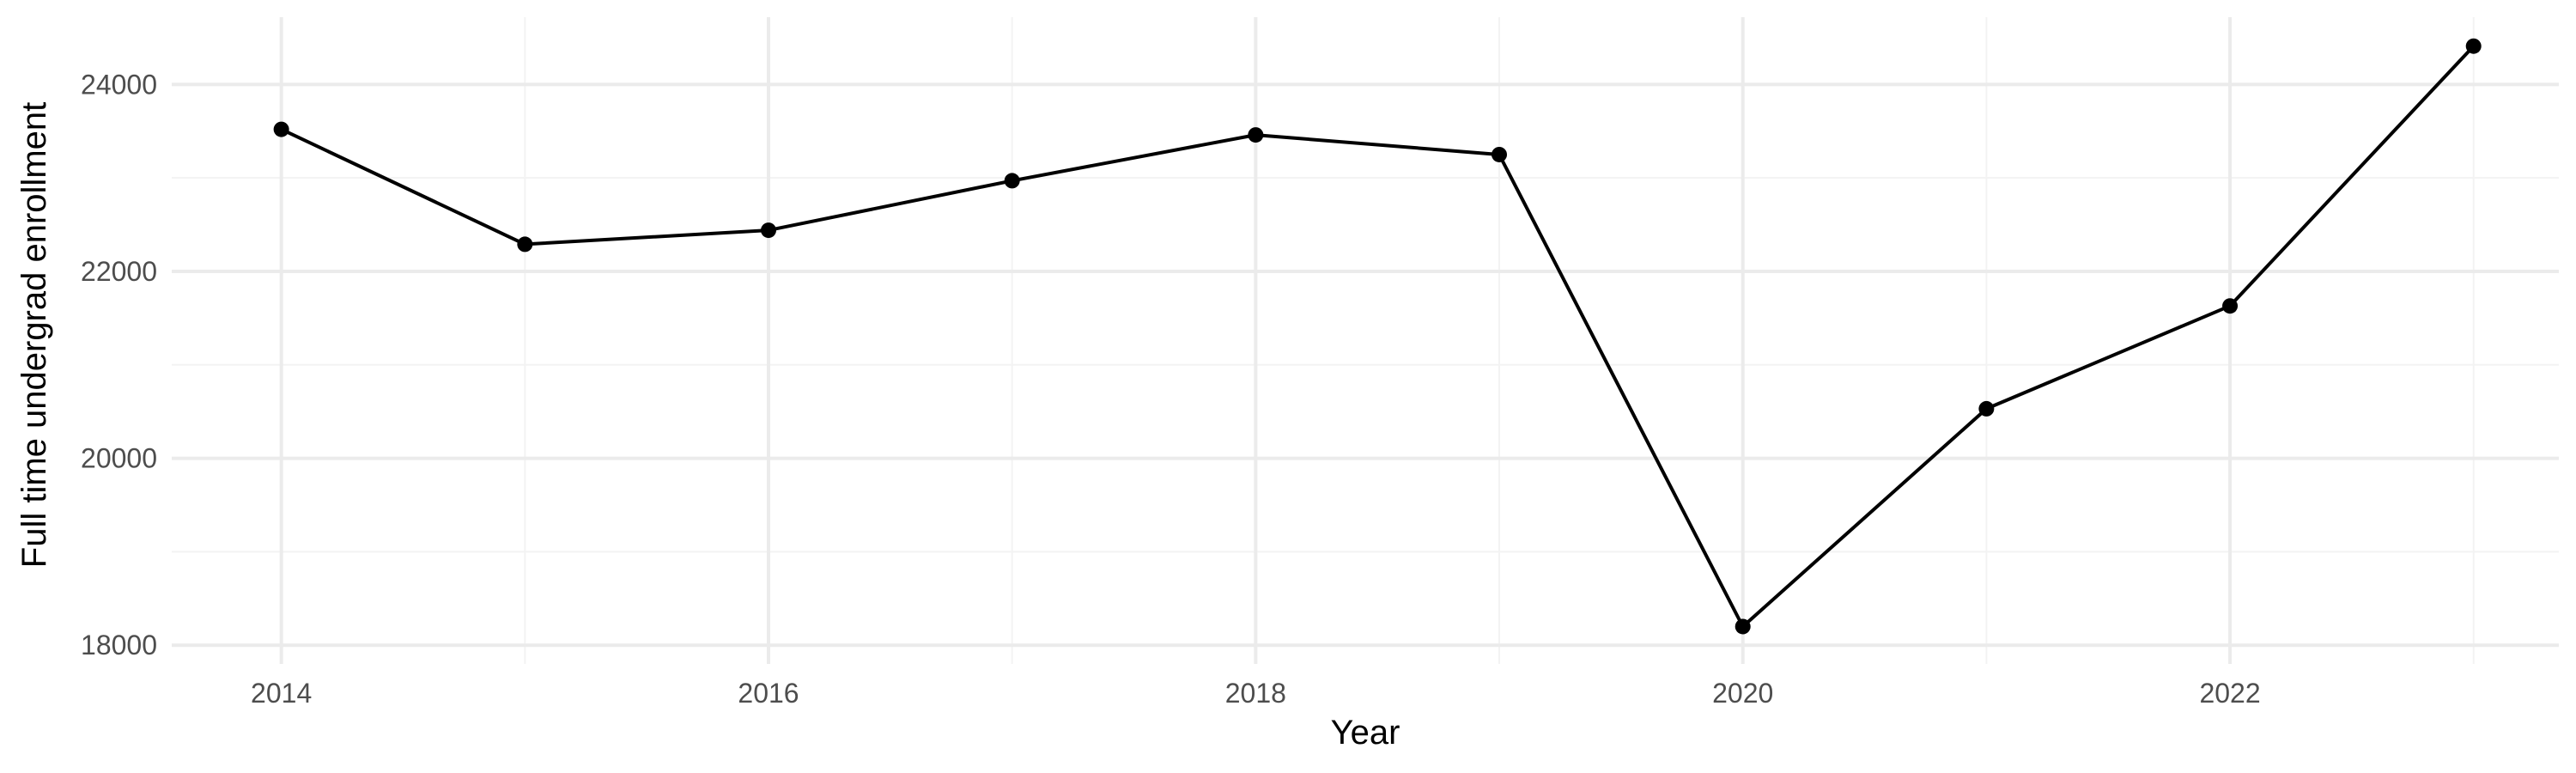  I want to click on y-tick-label: 24000, so click(119, 84).